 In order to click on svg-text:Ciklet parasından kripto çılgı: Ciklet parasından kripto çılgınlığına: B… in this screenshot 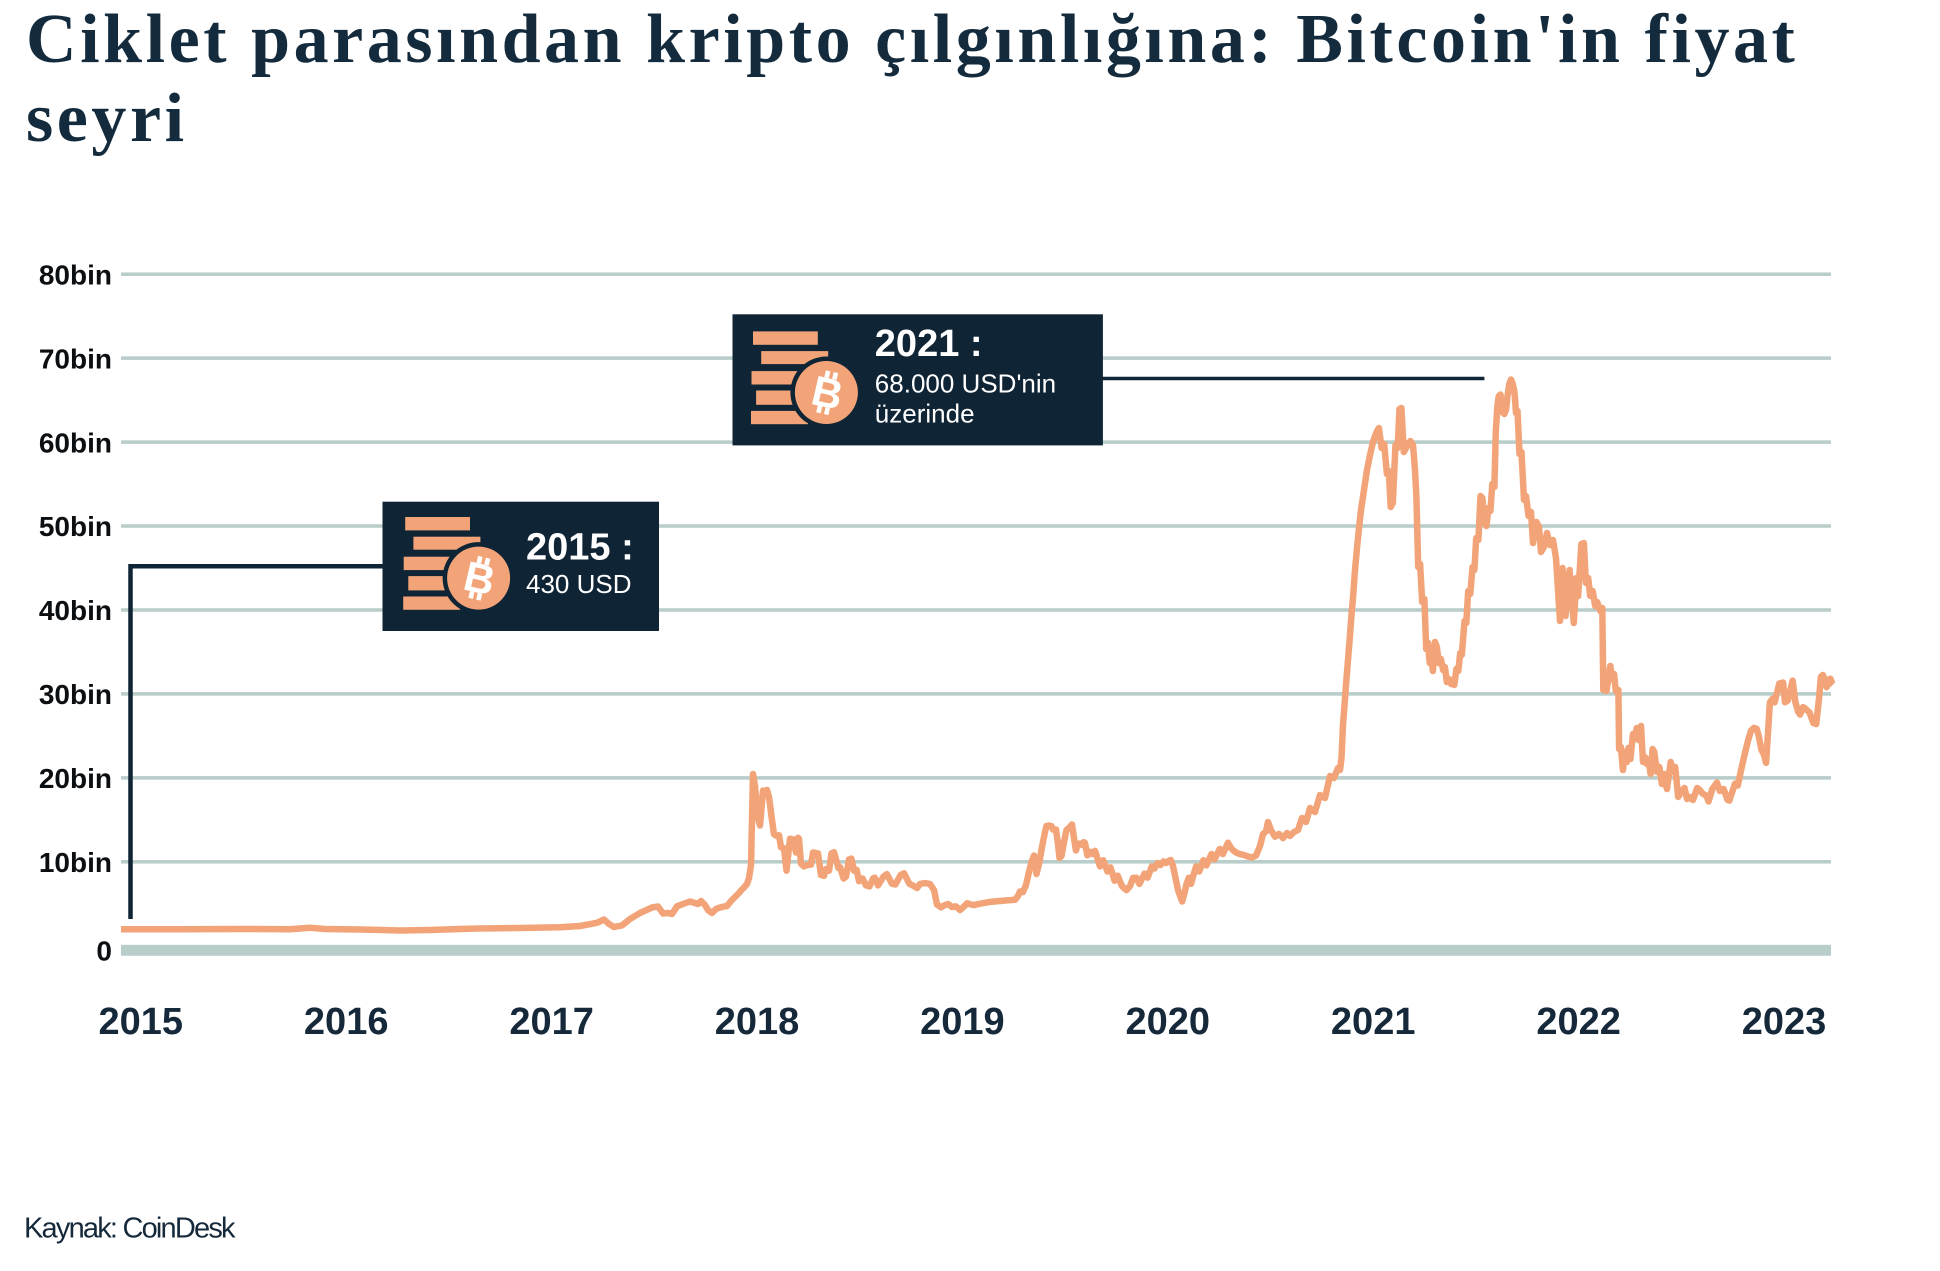, I will do `click(912, 39)`.